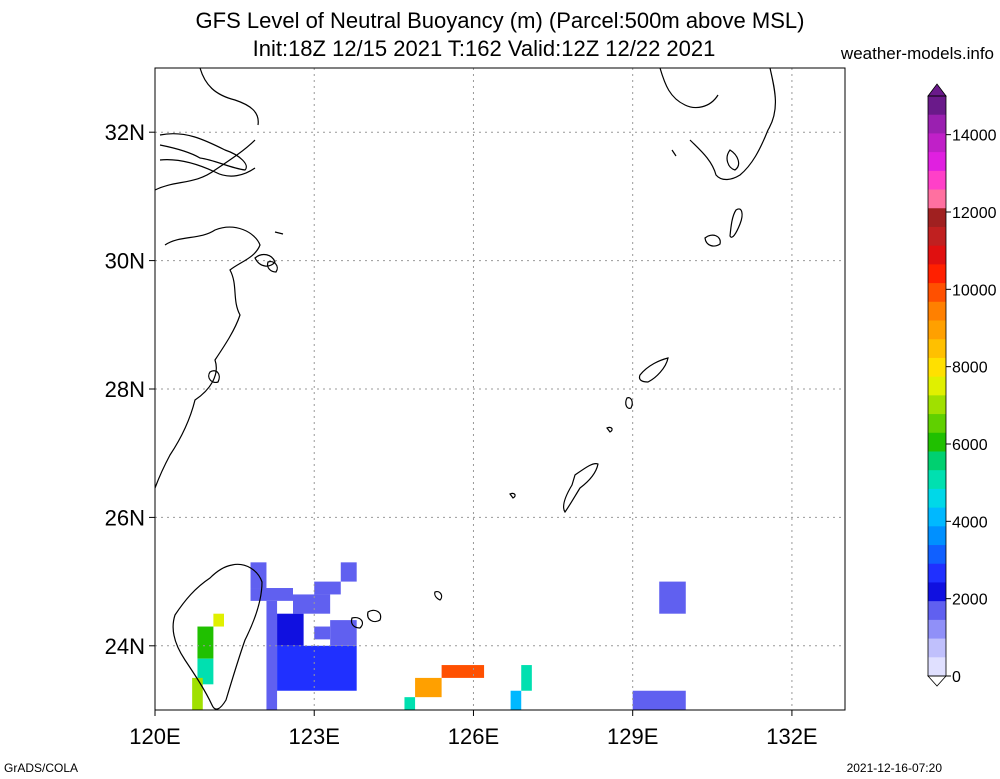  Describe the element at coordinates (974, 290) in the screenshot. I see `colorbar-label-2: 10000` at that location.